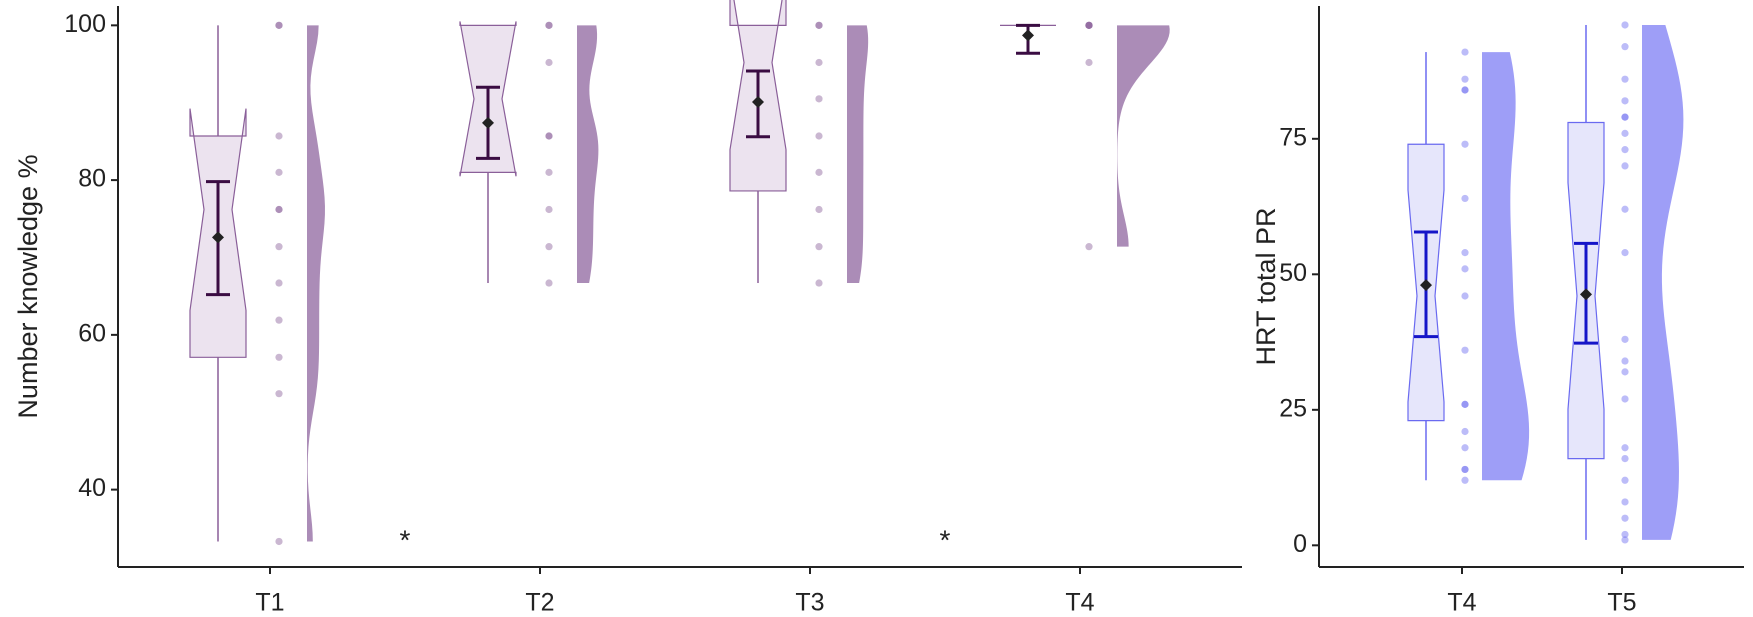 Image resolution: width=1753 pixels, height=617 pixels. Describe the element at coordinates (1266, 286) in the screenshot. I see `y-axis-title: HRT total PR` at that location.